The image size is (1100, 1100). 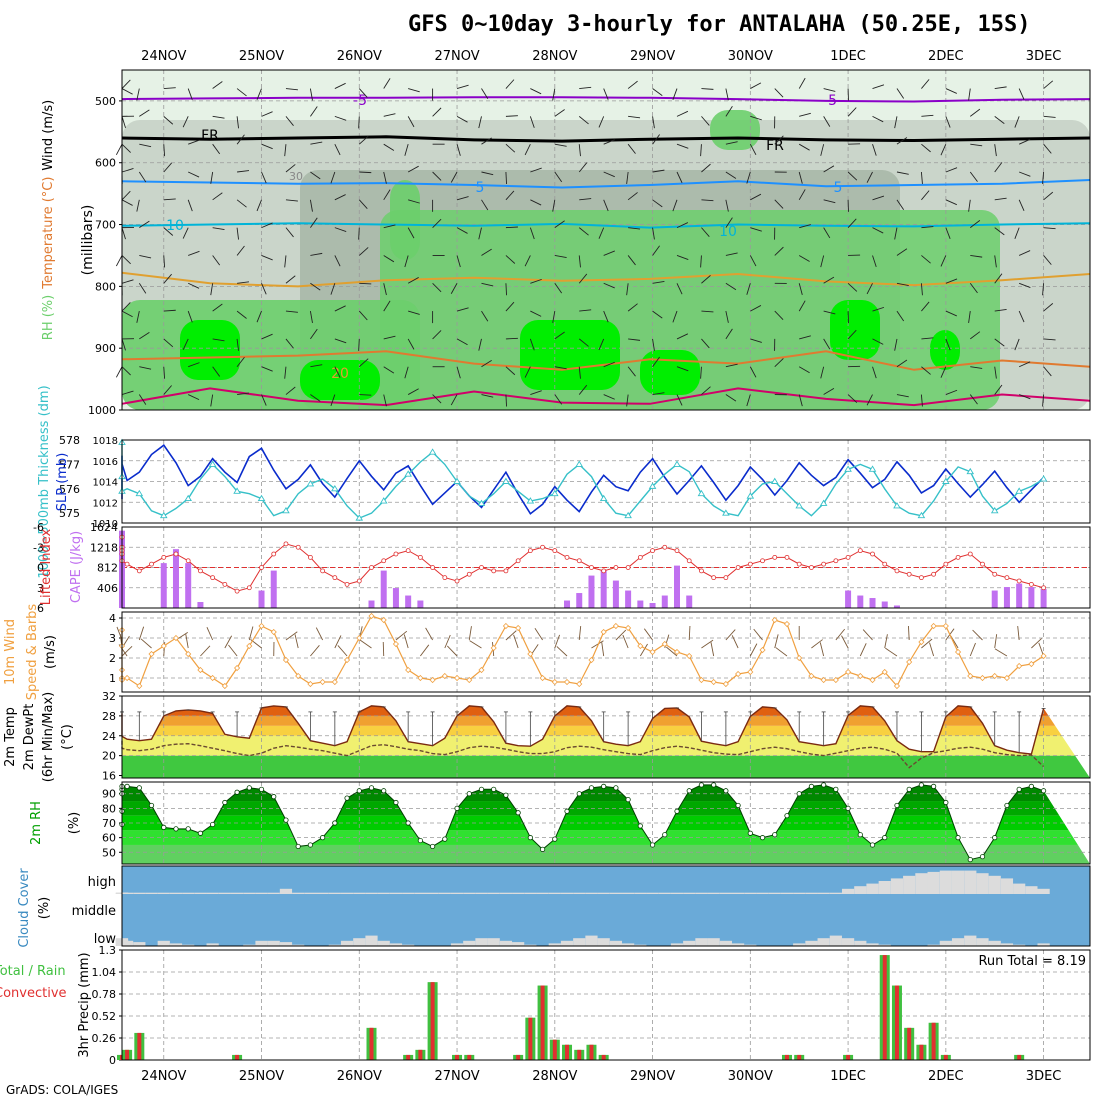 What do you see at coordinates (102, 410) in the screenshot?
I see `pressure-tick: 1000` at bounding box center [102, 410].